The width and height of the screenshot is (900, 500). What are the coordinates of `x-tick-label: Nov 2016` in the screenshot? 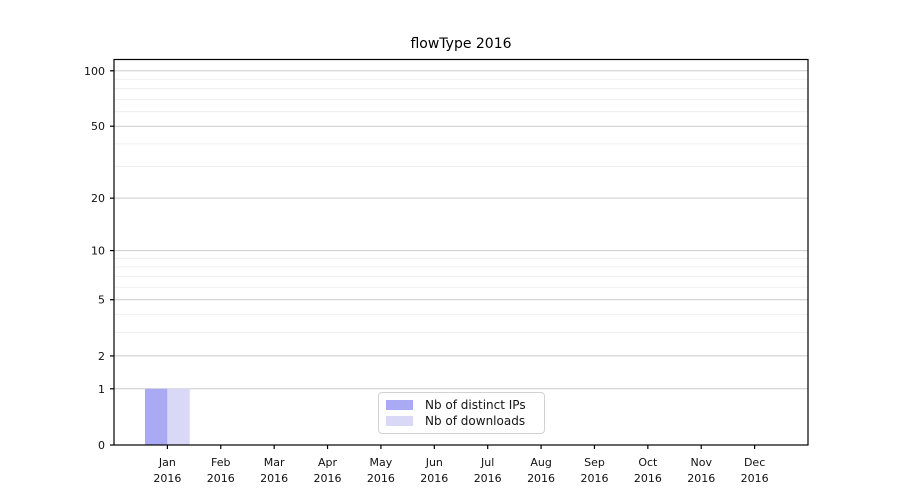 It's located at (701, 470).